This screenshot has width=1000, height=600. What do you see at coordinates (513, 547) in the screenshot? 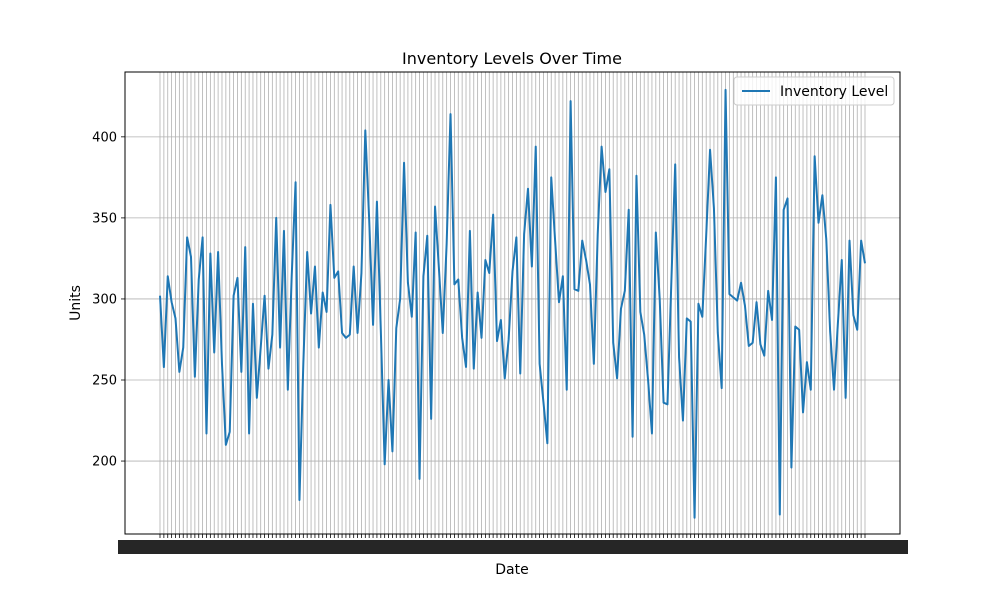
I see `x-tick-labels-overlapped` at bounding box center [513, 547].